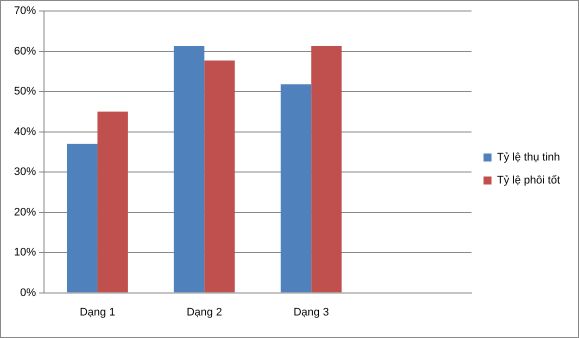 Image resolution: width=579 pixels, height=338 pixels. I want to click on x-tick-label: Dạng 2, so click(204, 312).